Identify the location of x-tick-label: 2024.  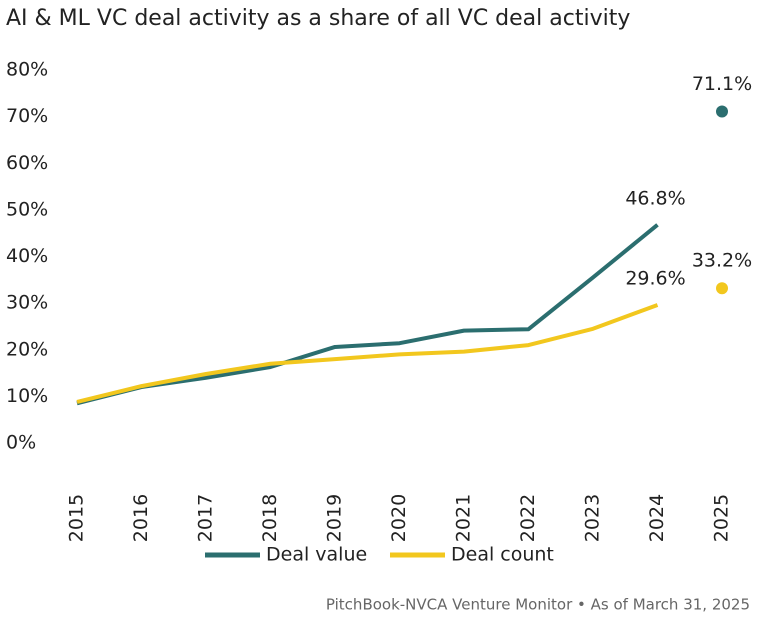
(657, 518).